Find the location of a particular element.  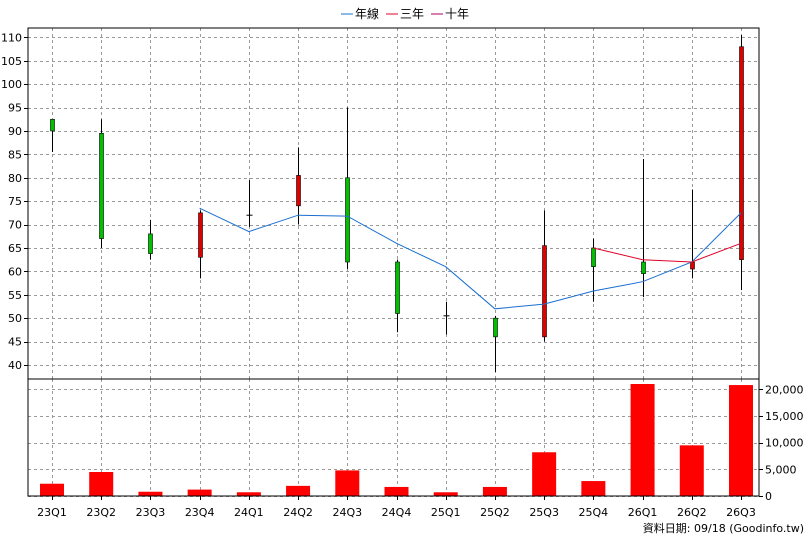

x-tick-label: 26Q3 is located at coordinates (741, 512).